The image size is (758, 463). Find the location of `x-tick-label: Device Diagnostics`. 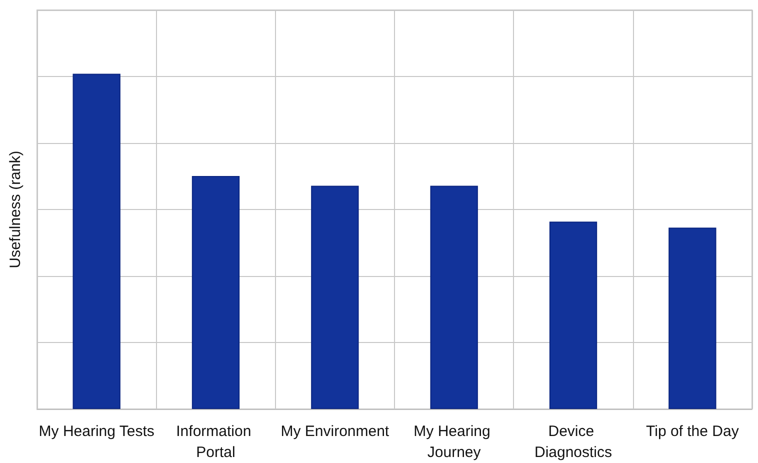

x-tick-label: Device Diagnostics is located at coordinates (573, 442).